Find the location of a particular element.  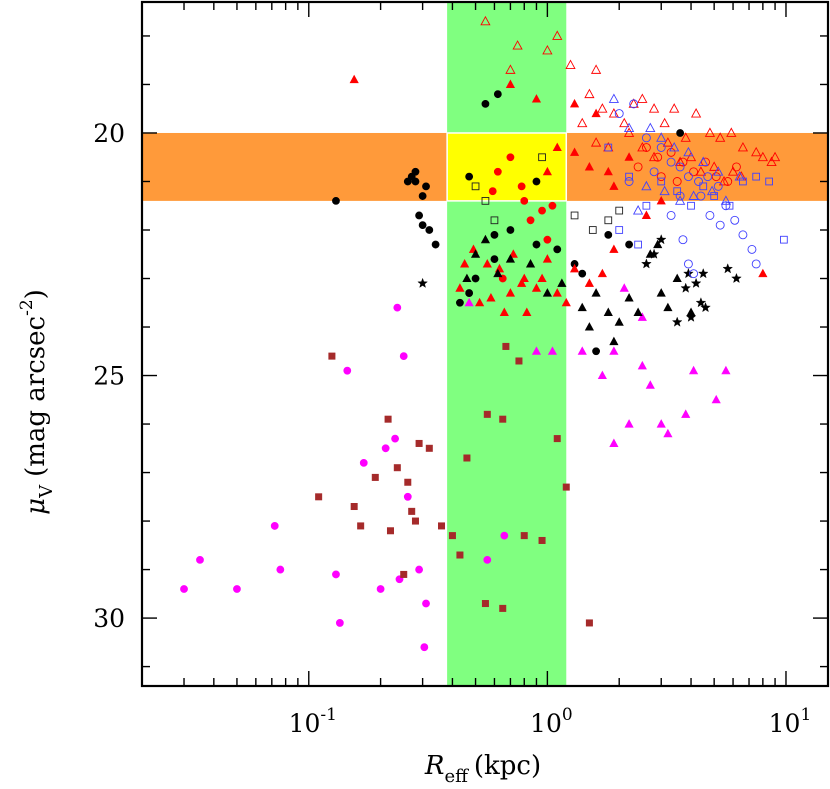

x-tick-label-2: 101 is located at coordinates (790, 721).